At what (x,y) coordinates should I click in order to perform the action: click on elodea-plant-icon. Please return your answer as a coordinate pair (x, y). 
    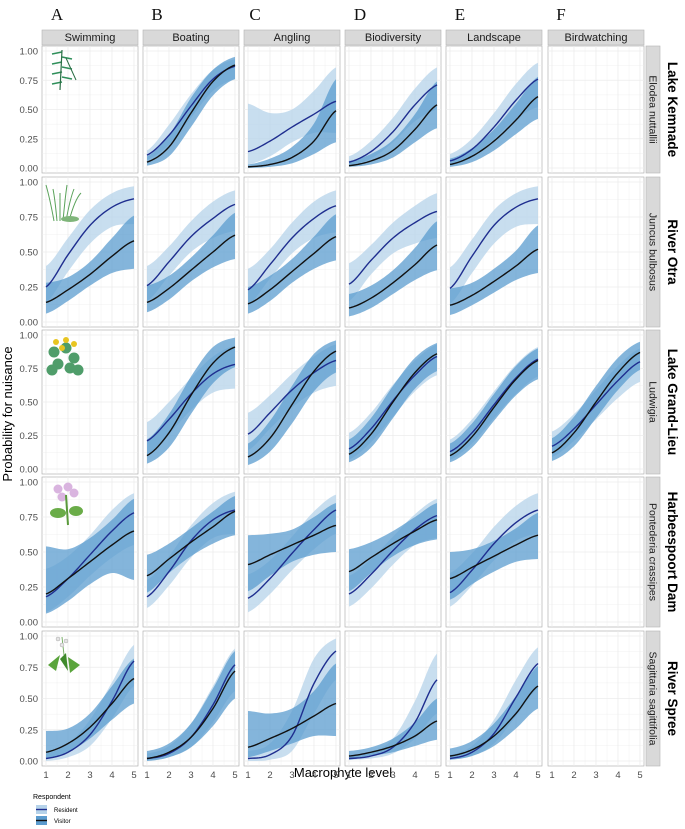
    Looking at the image, I should click on (64, 70).